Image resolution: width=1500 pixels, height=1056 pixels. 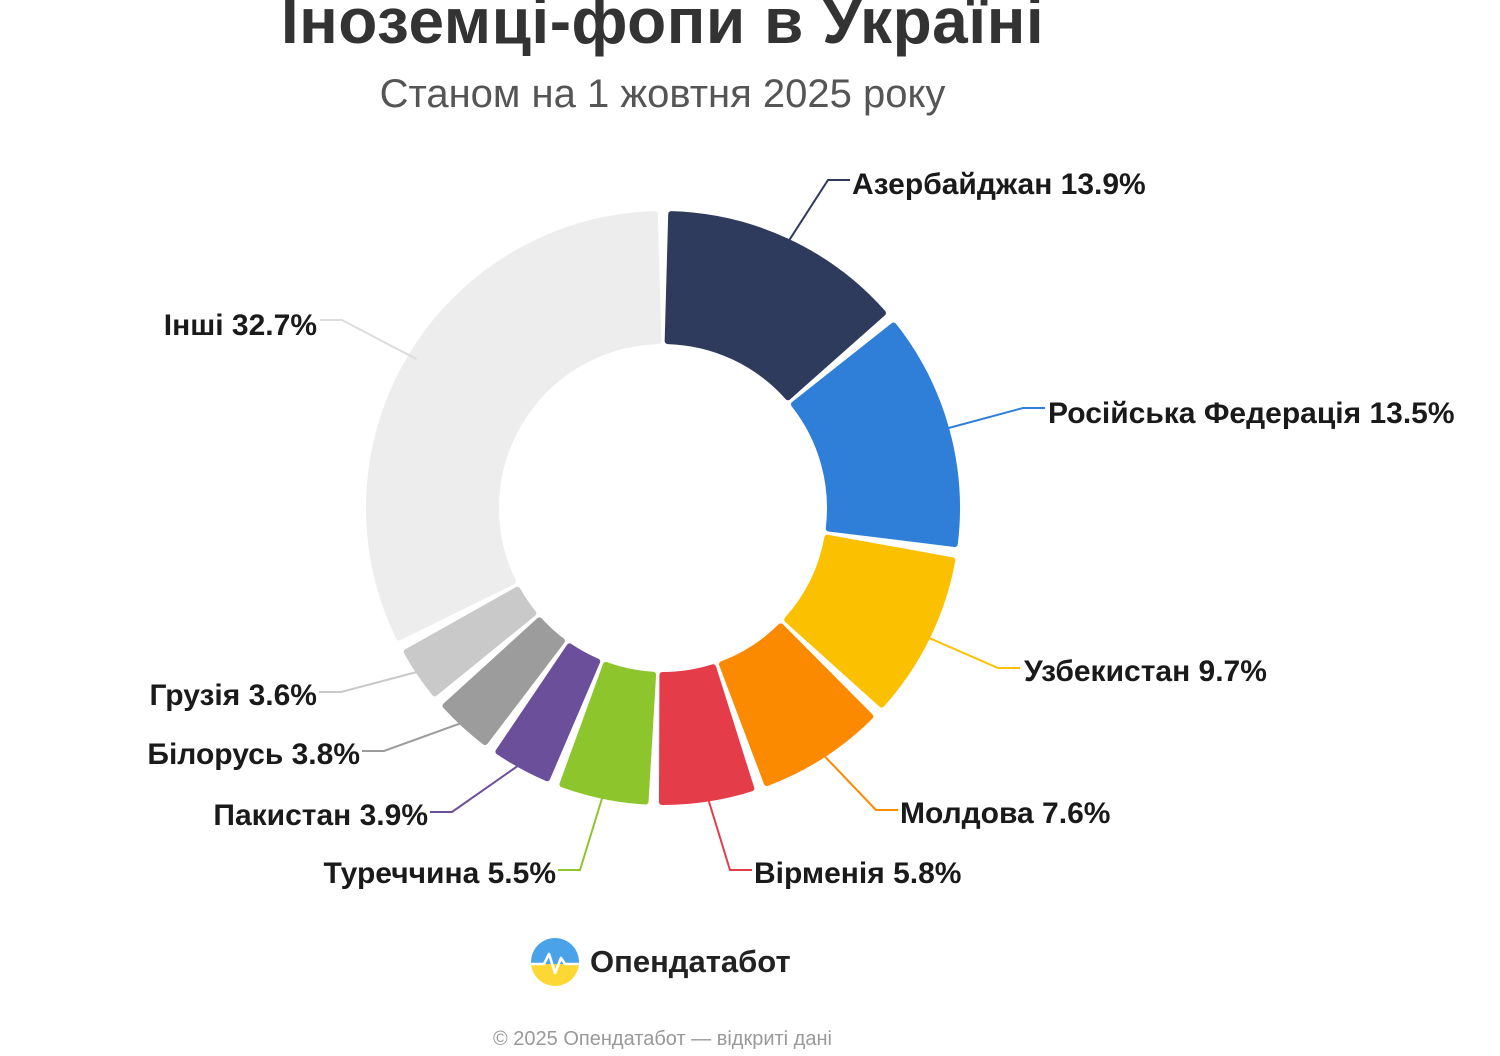 I want to click on leader-line-узбекистан, so click(x=970, y=651).